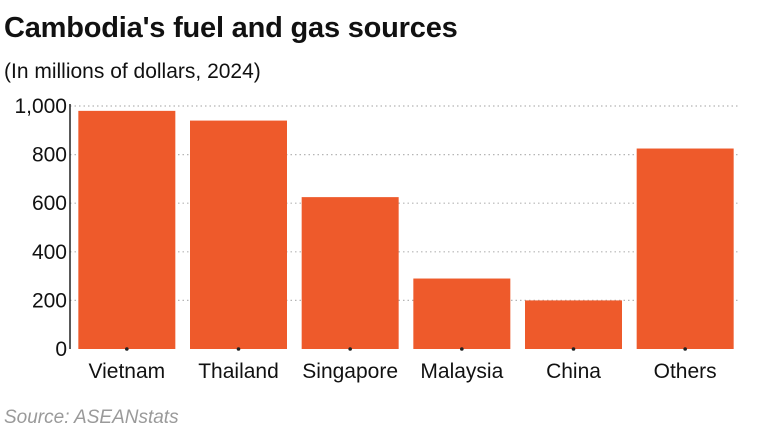  Describe the element at coordinates (462, 313) in the screenshot. I see `bar-malaysia` at that location.